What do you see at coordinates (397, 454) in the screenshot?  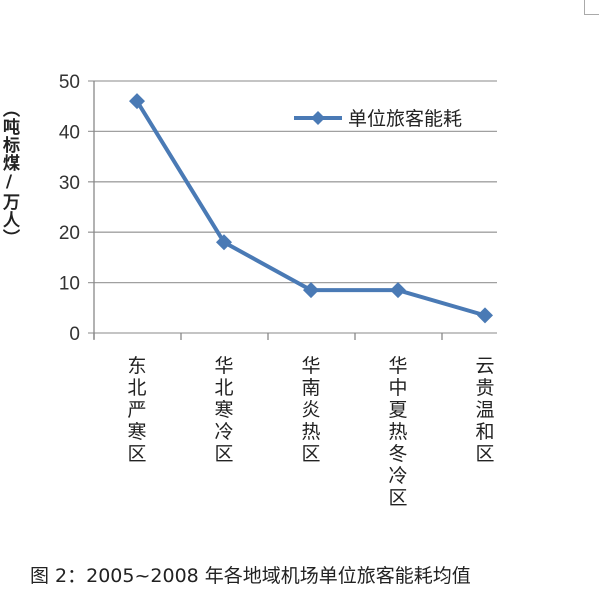 I see `x-tick-label: 冬` at bounding box center [397, 454].